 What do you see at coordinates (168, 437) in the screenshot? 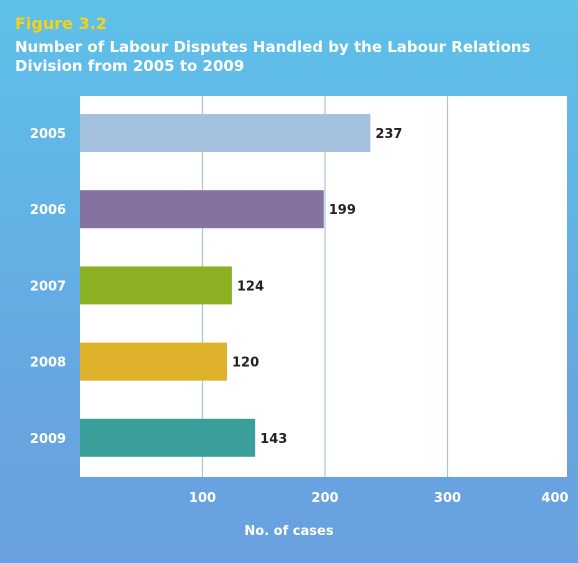
I see `bar-2009` at bounding box center [168, 437].